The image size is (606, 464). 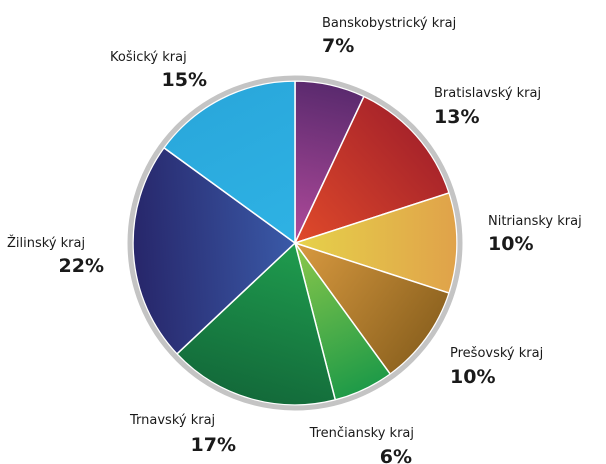 What do you see at coordinates (46, 243) in the screenshot?
I see `slice-label: Žilinský kraj` at bounding box center [46, 243].